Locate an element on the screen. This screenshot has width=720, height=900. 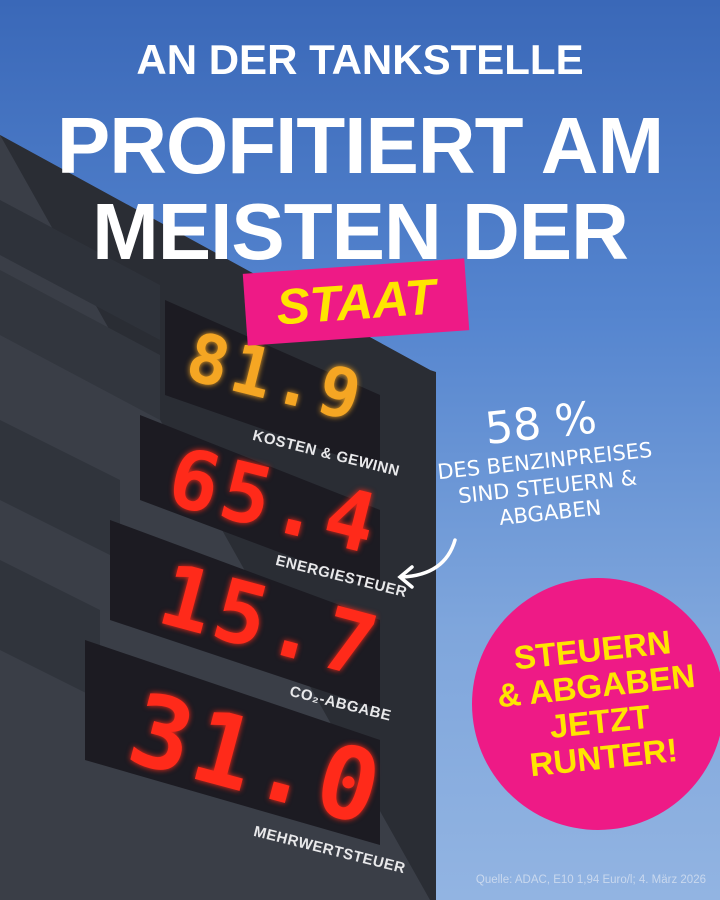
staat-text: STAAT is located at coordinates (356, 302).